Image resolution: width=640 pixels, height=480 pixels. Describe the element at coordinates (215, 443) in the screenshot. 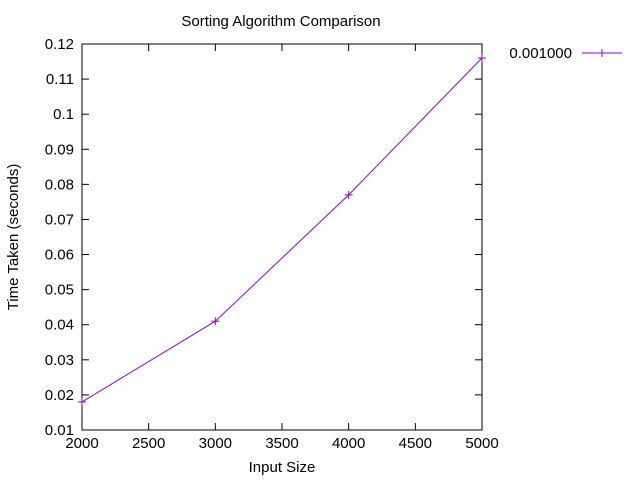

I see `x-tick-label: 3000` at that location.